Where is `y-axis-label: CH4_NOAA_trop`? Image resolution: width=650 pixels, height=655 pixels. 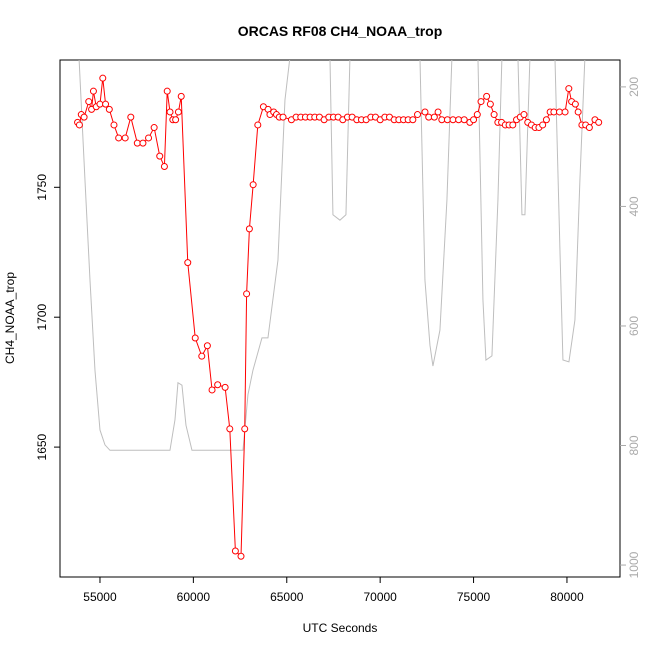 y-axis-label: CH4_NOAA_trop is located at coordinates (10, 318).